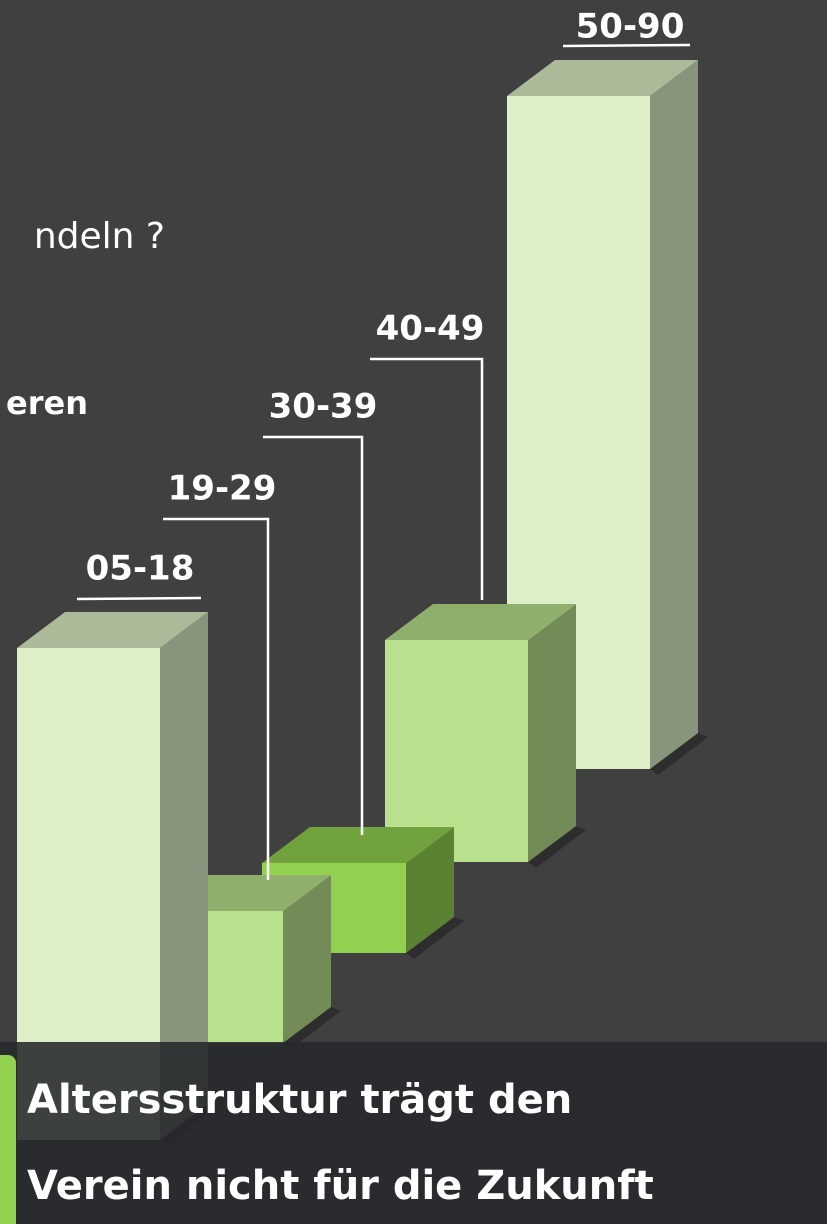 This screenshot has width=827, height=1224. I want to click on banner-text: Altersstruktur trägt den, so click(299, 1100).